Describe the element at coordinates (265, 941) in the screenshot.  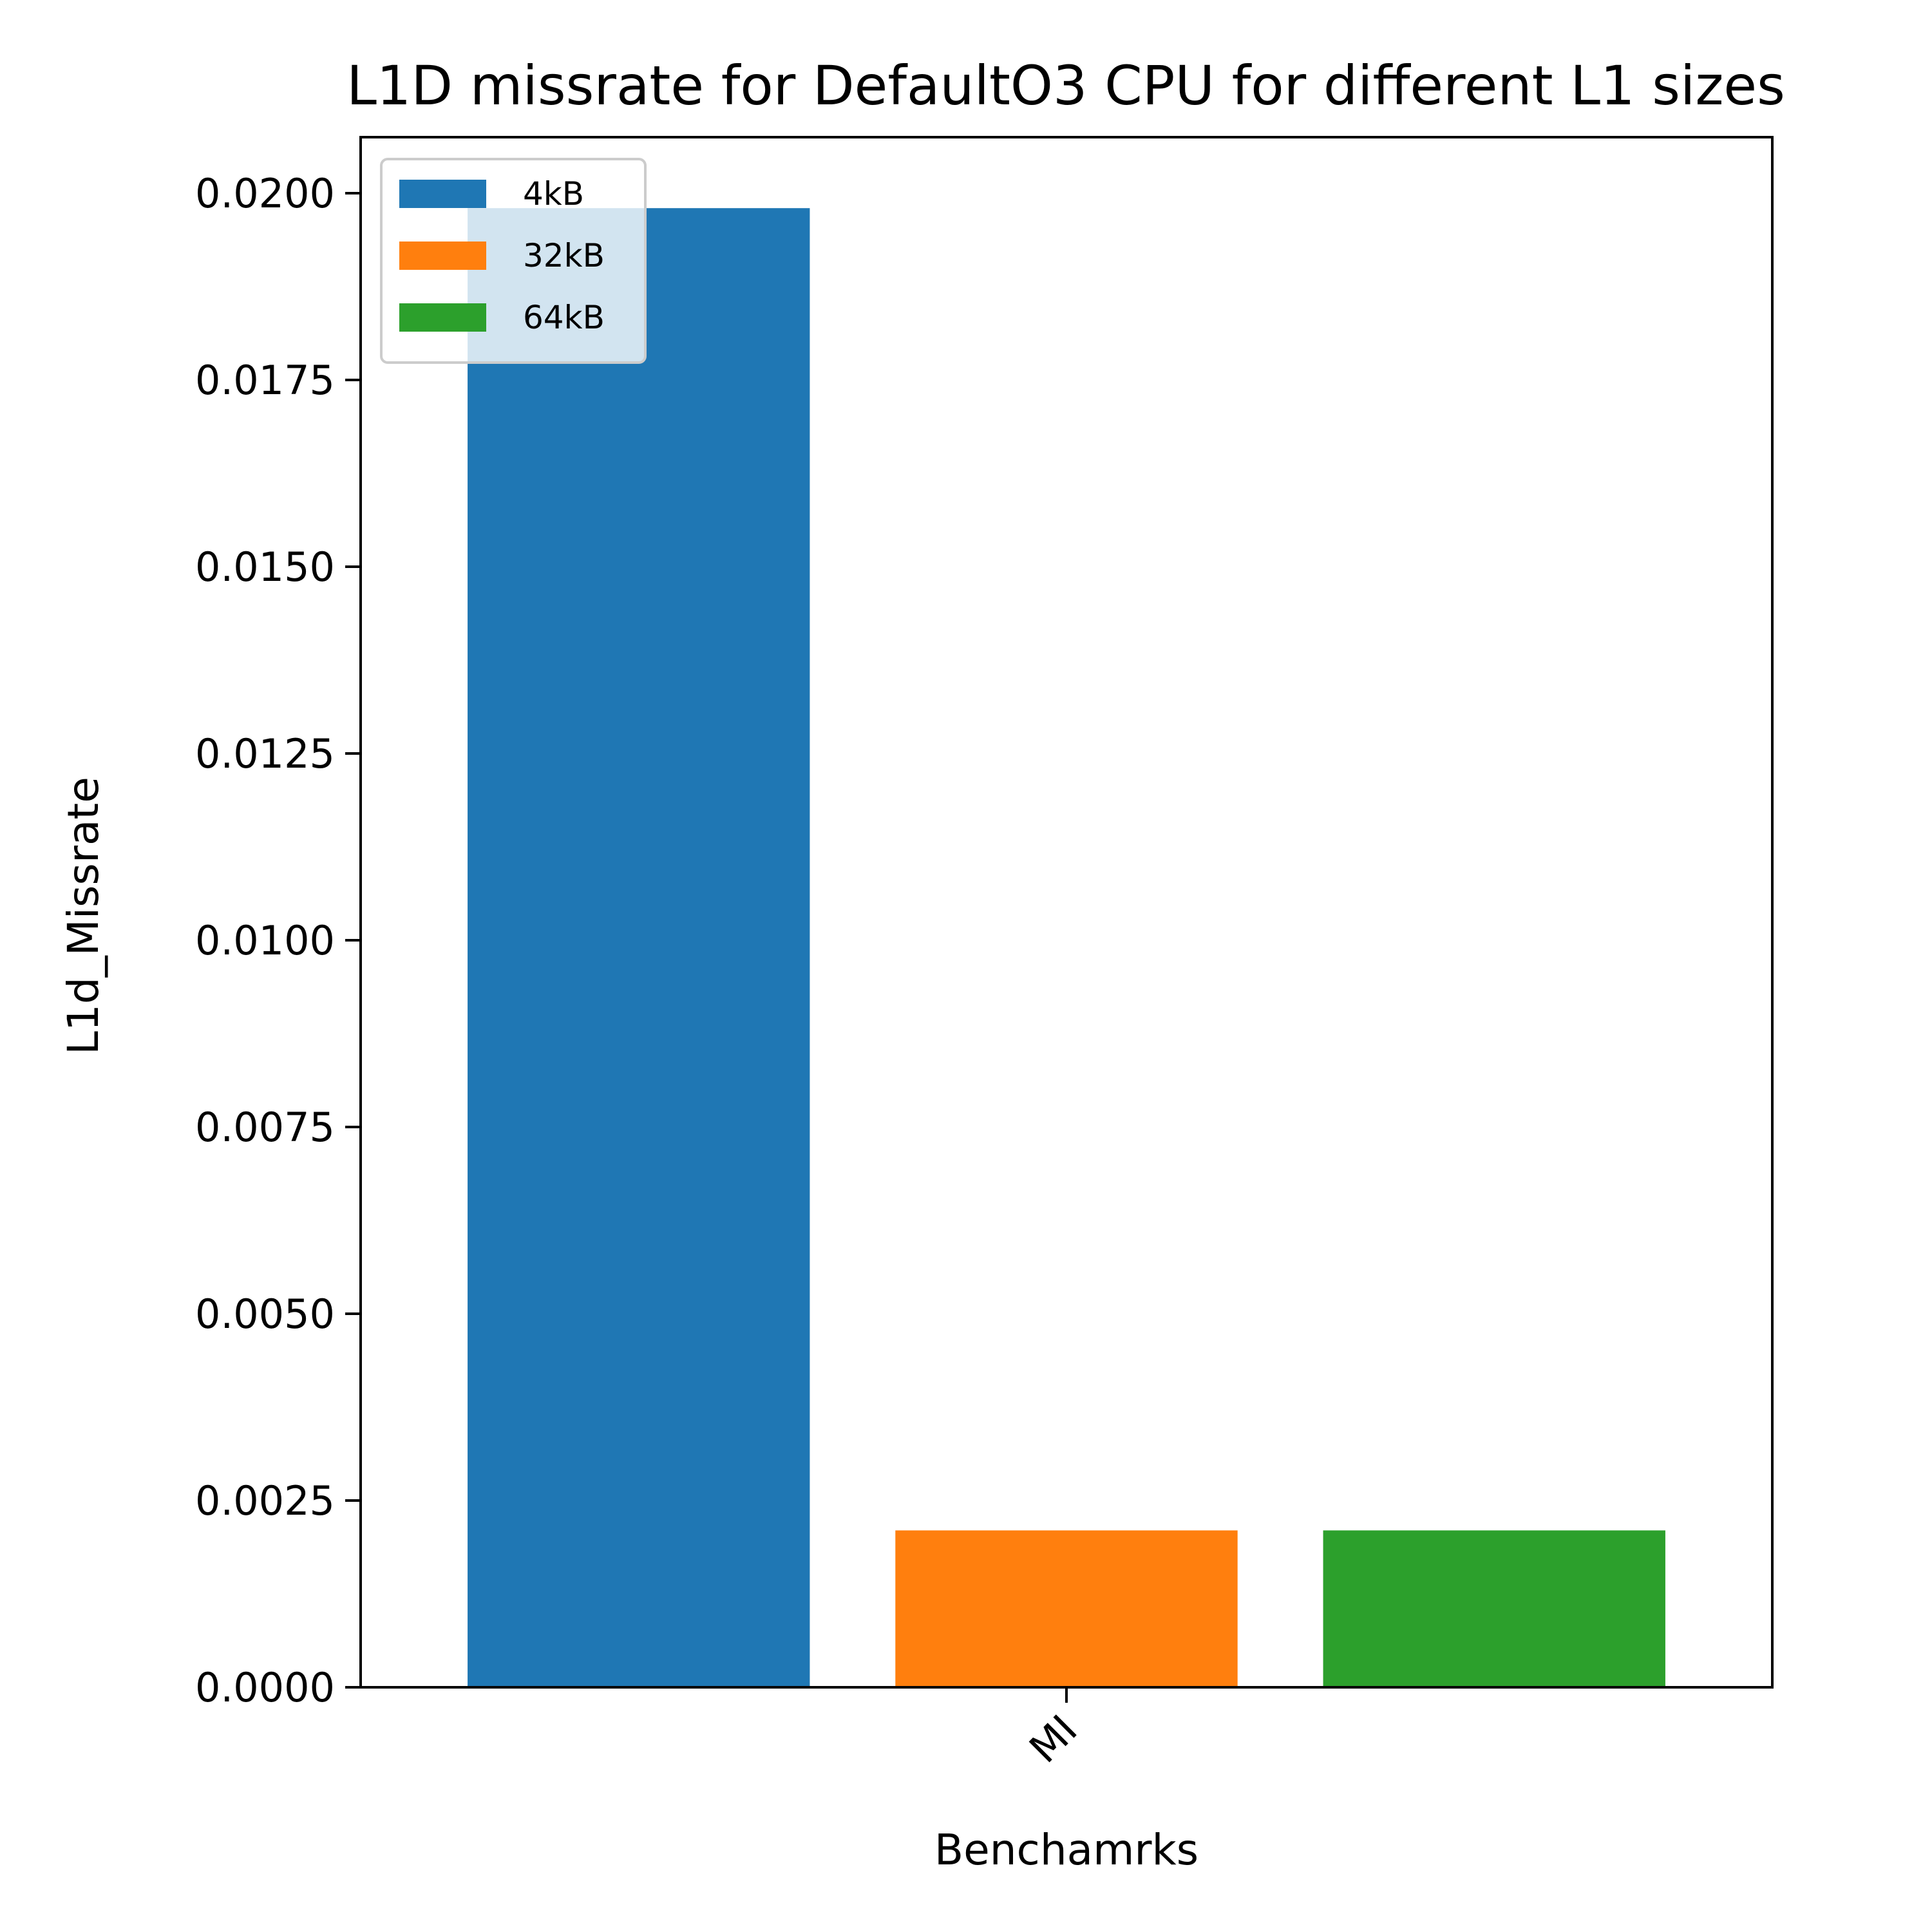
I see `y-tick-label: 0.0100` at that location.